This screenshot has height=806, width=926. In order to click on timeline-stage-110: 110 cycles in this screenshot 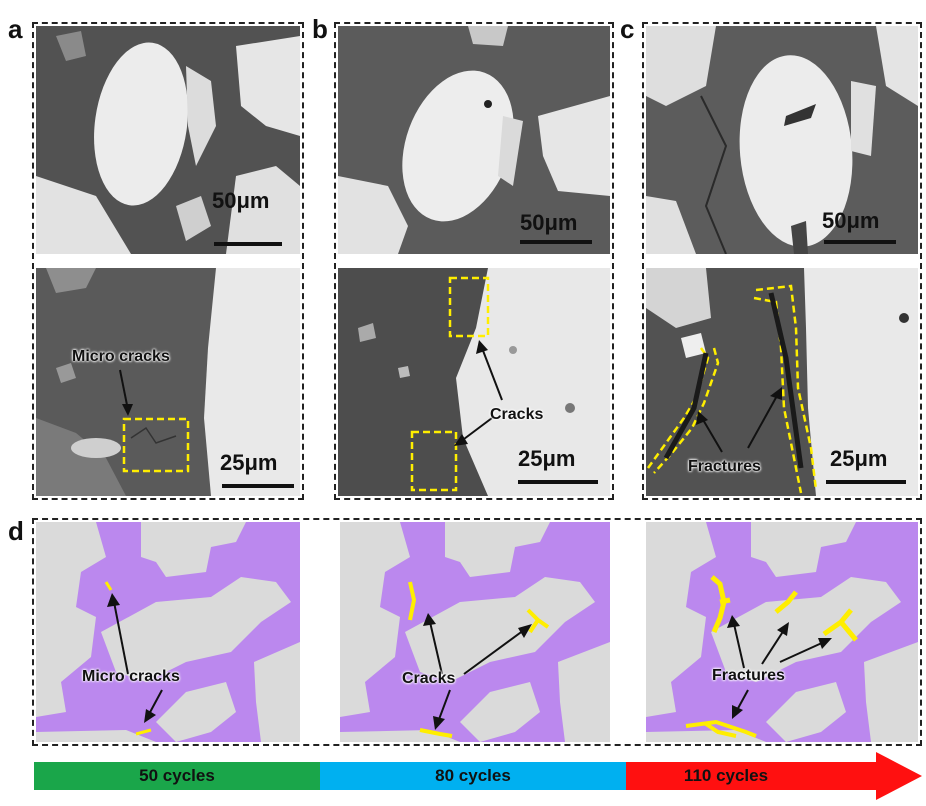, I will do `click(752, 776)`.